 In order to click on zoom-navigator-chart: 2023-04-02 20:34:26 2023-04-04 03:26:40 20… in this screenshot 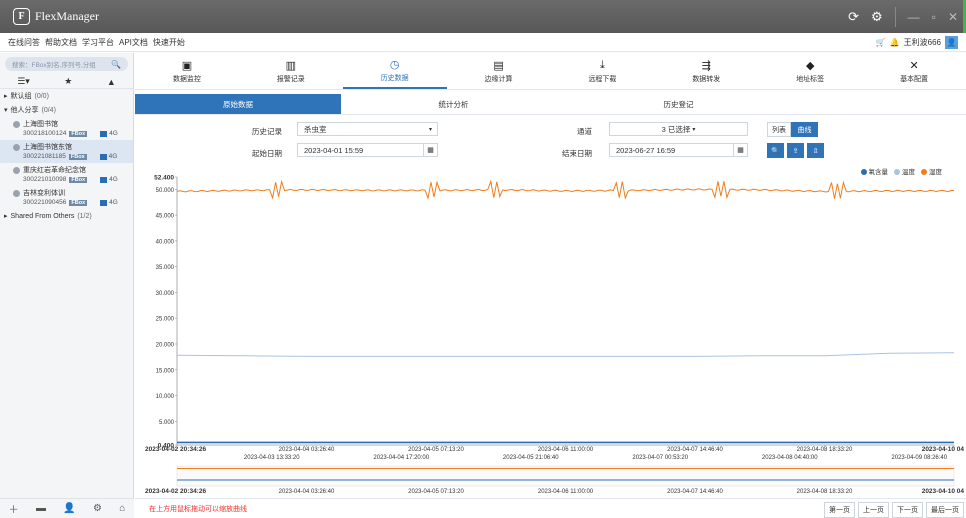, I will do `click(550, 481)`.